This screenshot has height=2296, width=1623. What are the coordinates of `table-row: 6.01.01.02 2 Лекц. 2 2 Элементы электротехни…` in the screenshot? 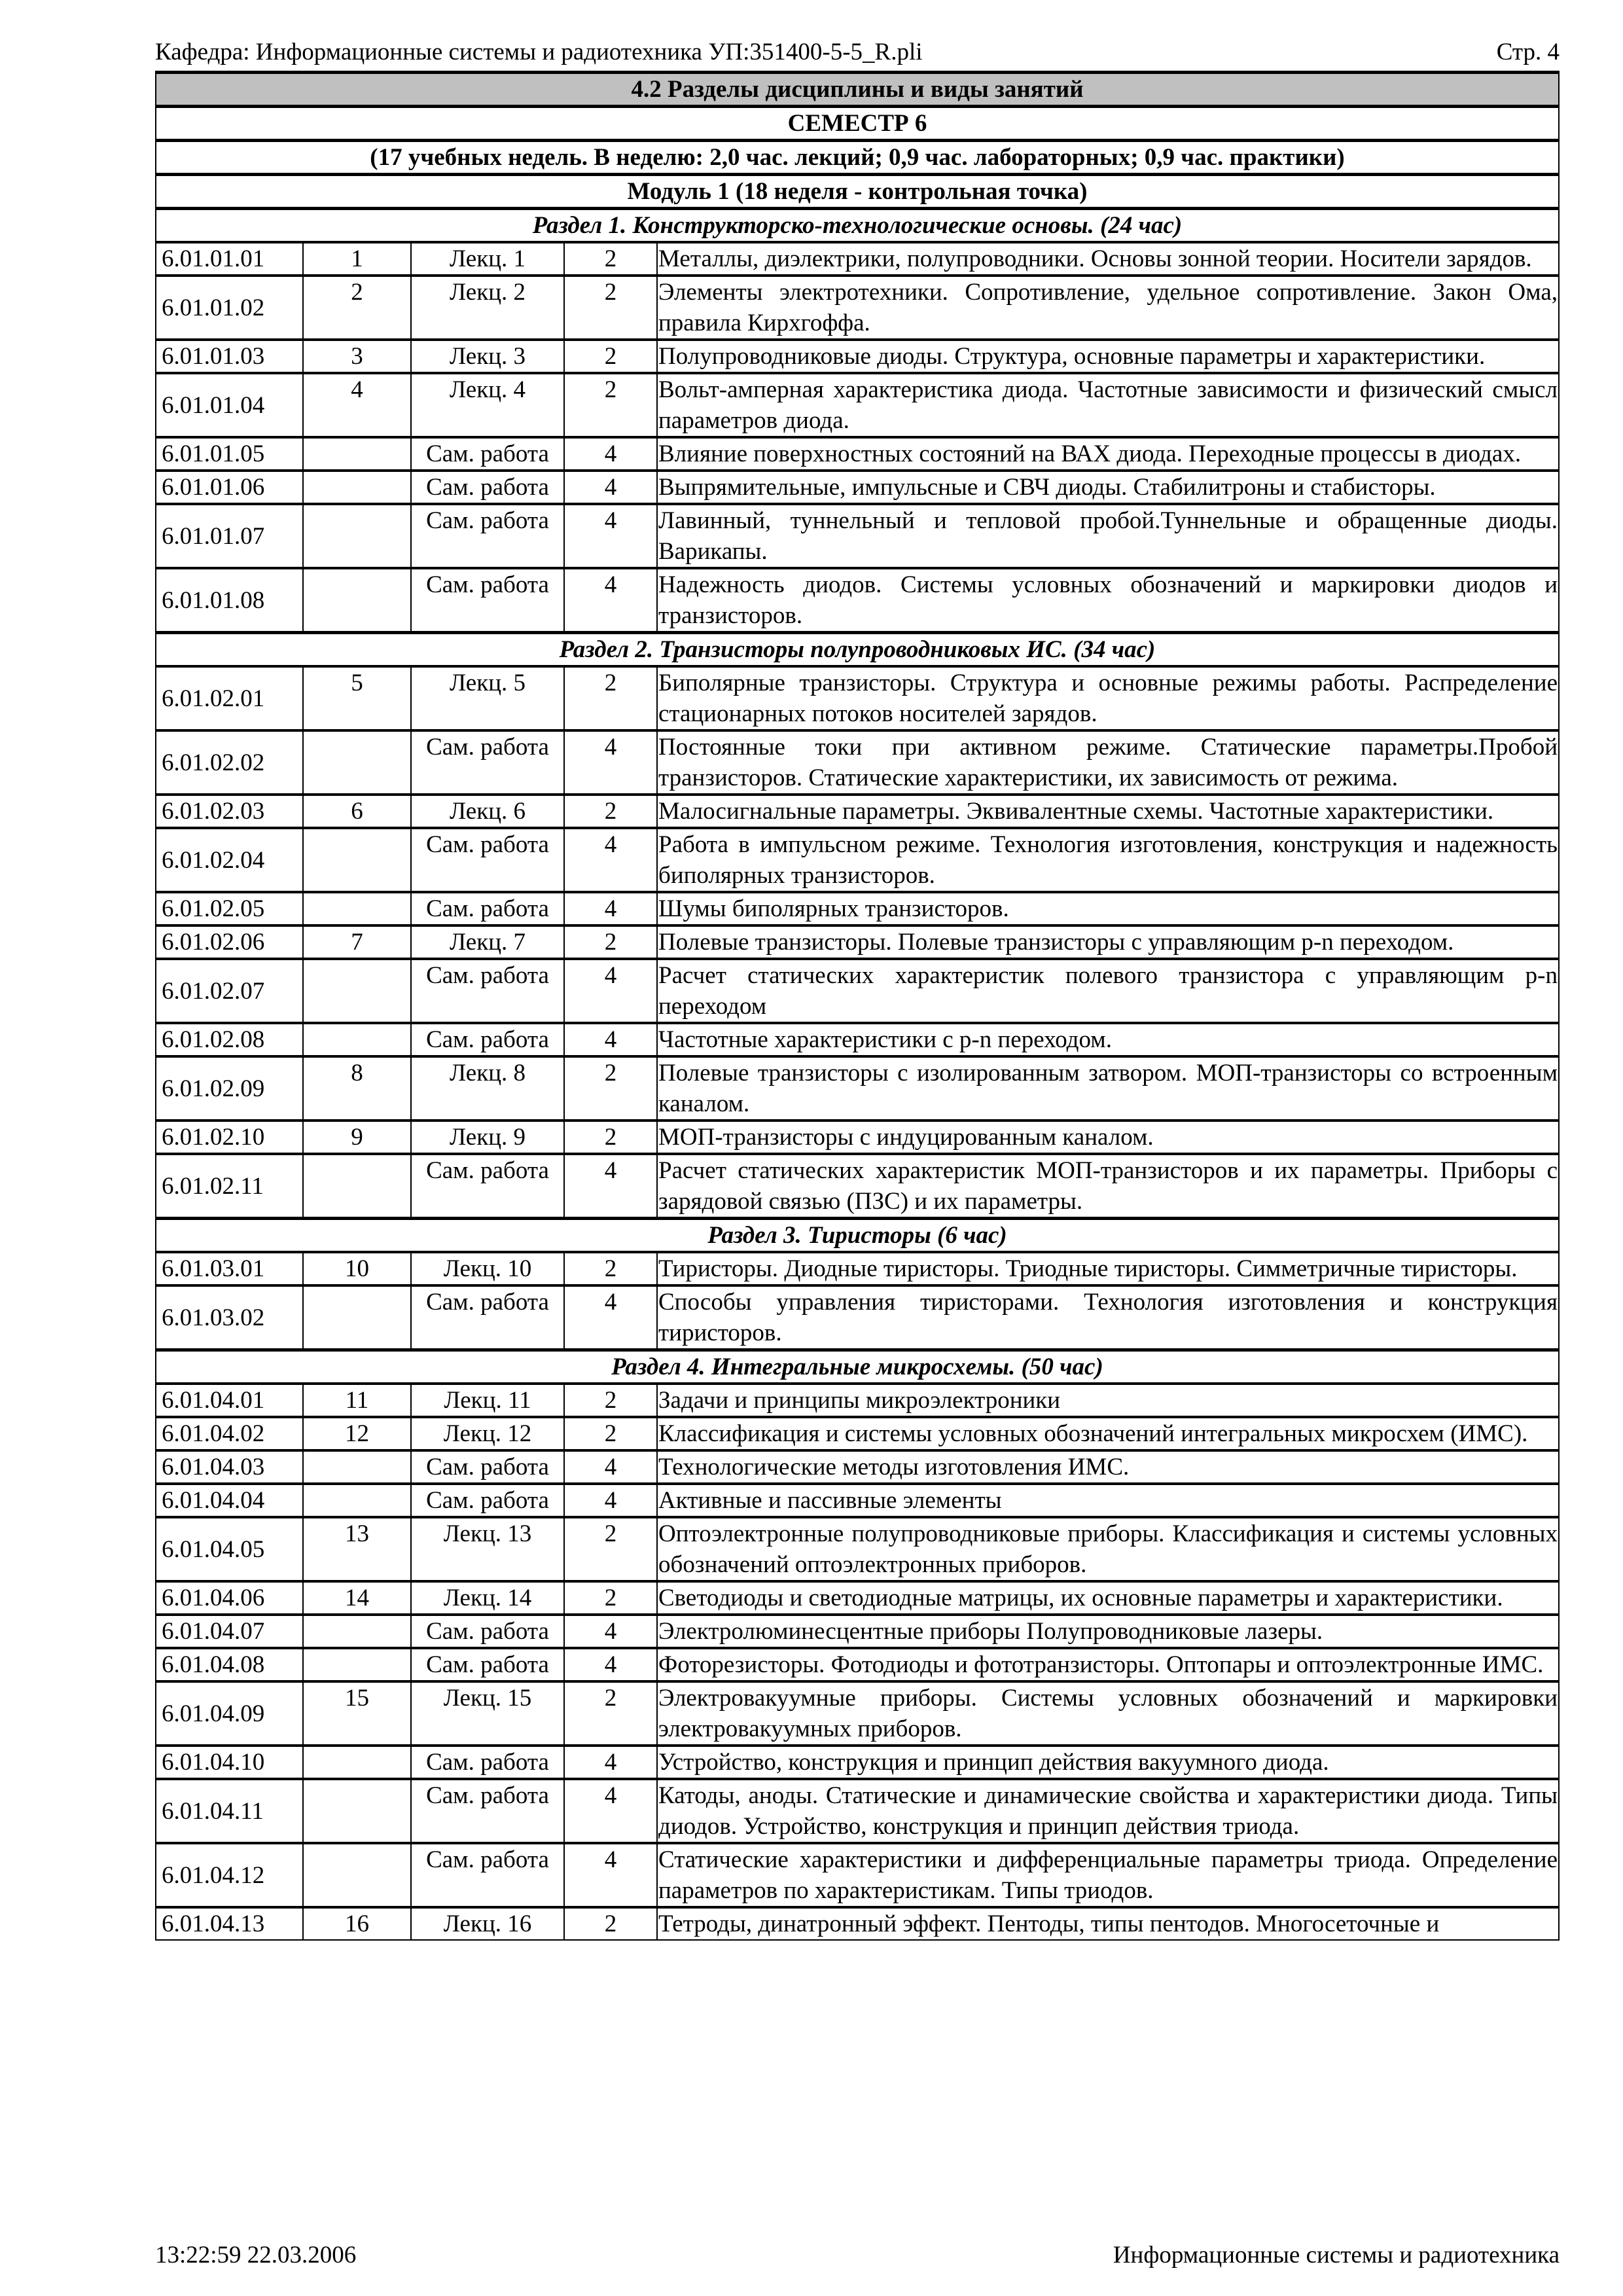 It's located at (857, 307).